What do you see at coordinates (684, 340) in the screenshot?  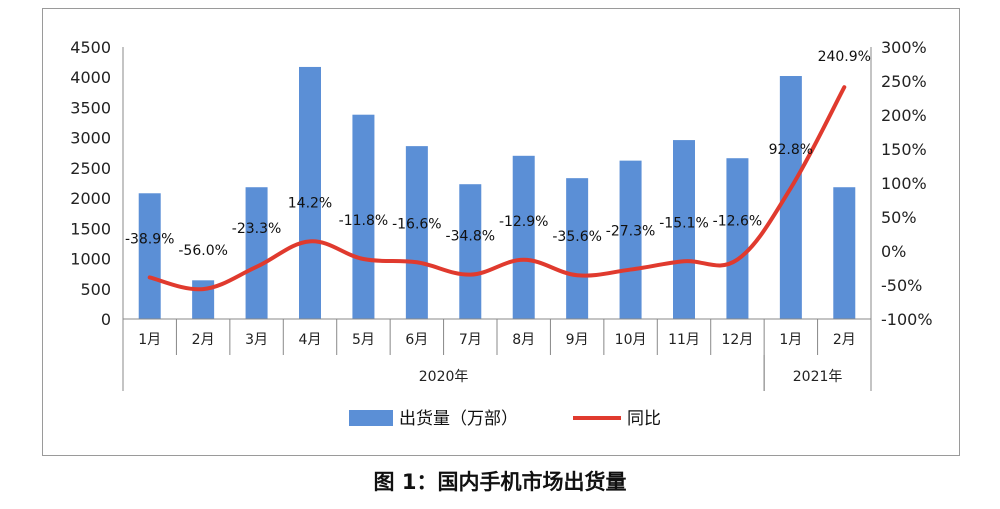 I see `category-label: 11月` at bounding box center [684, 340].